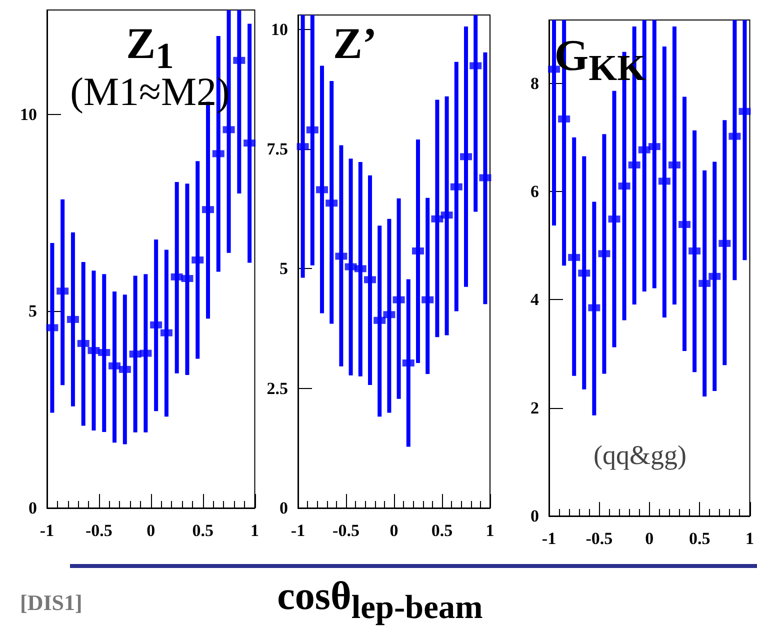 The width and height of the screenshot is (757, 629). I want to click on chart-title: Z$_{1}$, so click(150, 47).